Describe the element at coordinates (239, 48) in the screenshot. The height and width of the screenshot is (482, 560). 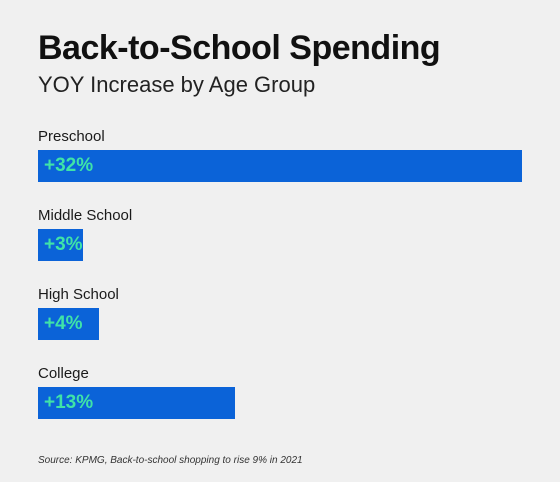
I see `chart-title: Back-to-School Spending` at that location.